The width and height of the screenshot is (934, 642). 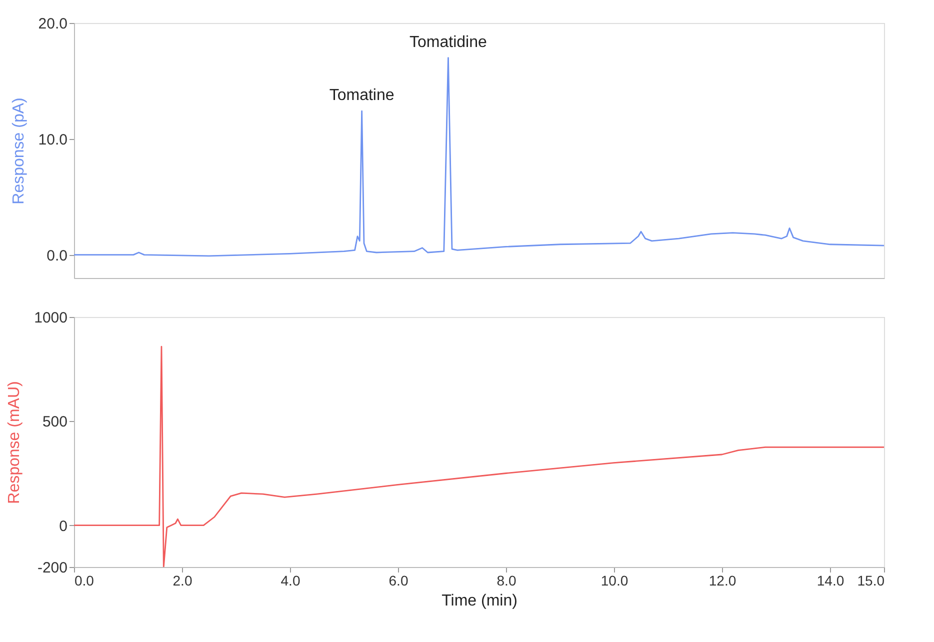 I want to click on y-tick-label: 500, so click(x=55, y=422).